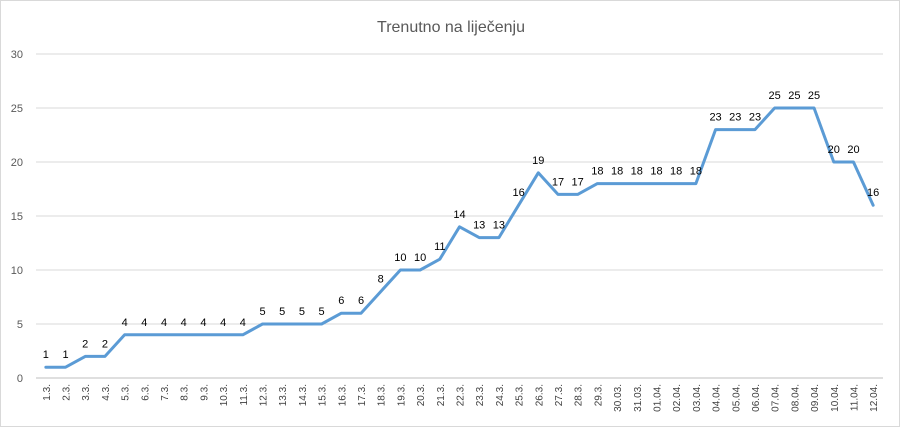 Image resolution: width=900 pixels, height=428 pixels. What do you see at coordinates (20, 325) in the screenshot?
I see `y-tick-label: 5` at bounding box center [20, 325].